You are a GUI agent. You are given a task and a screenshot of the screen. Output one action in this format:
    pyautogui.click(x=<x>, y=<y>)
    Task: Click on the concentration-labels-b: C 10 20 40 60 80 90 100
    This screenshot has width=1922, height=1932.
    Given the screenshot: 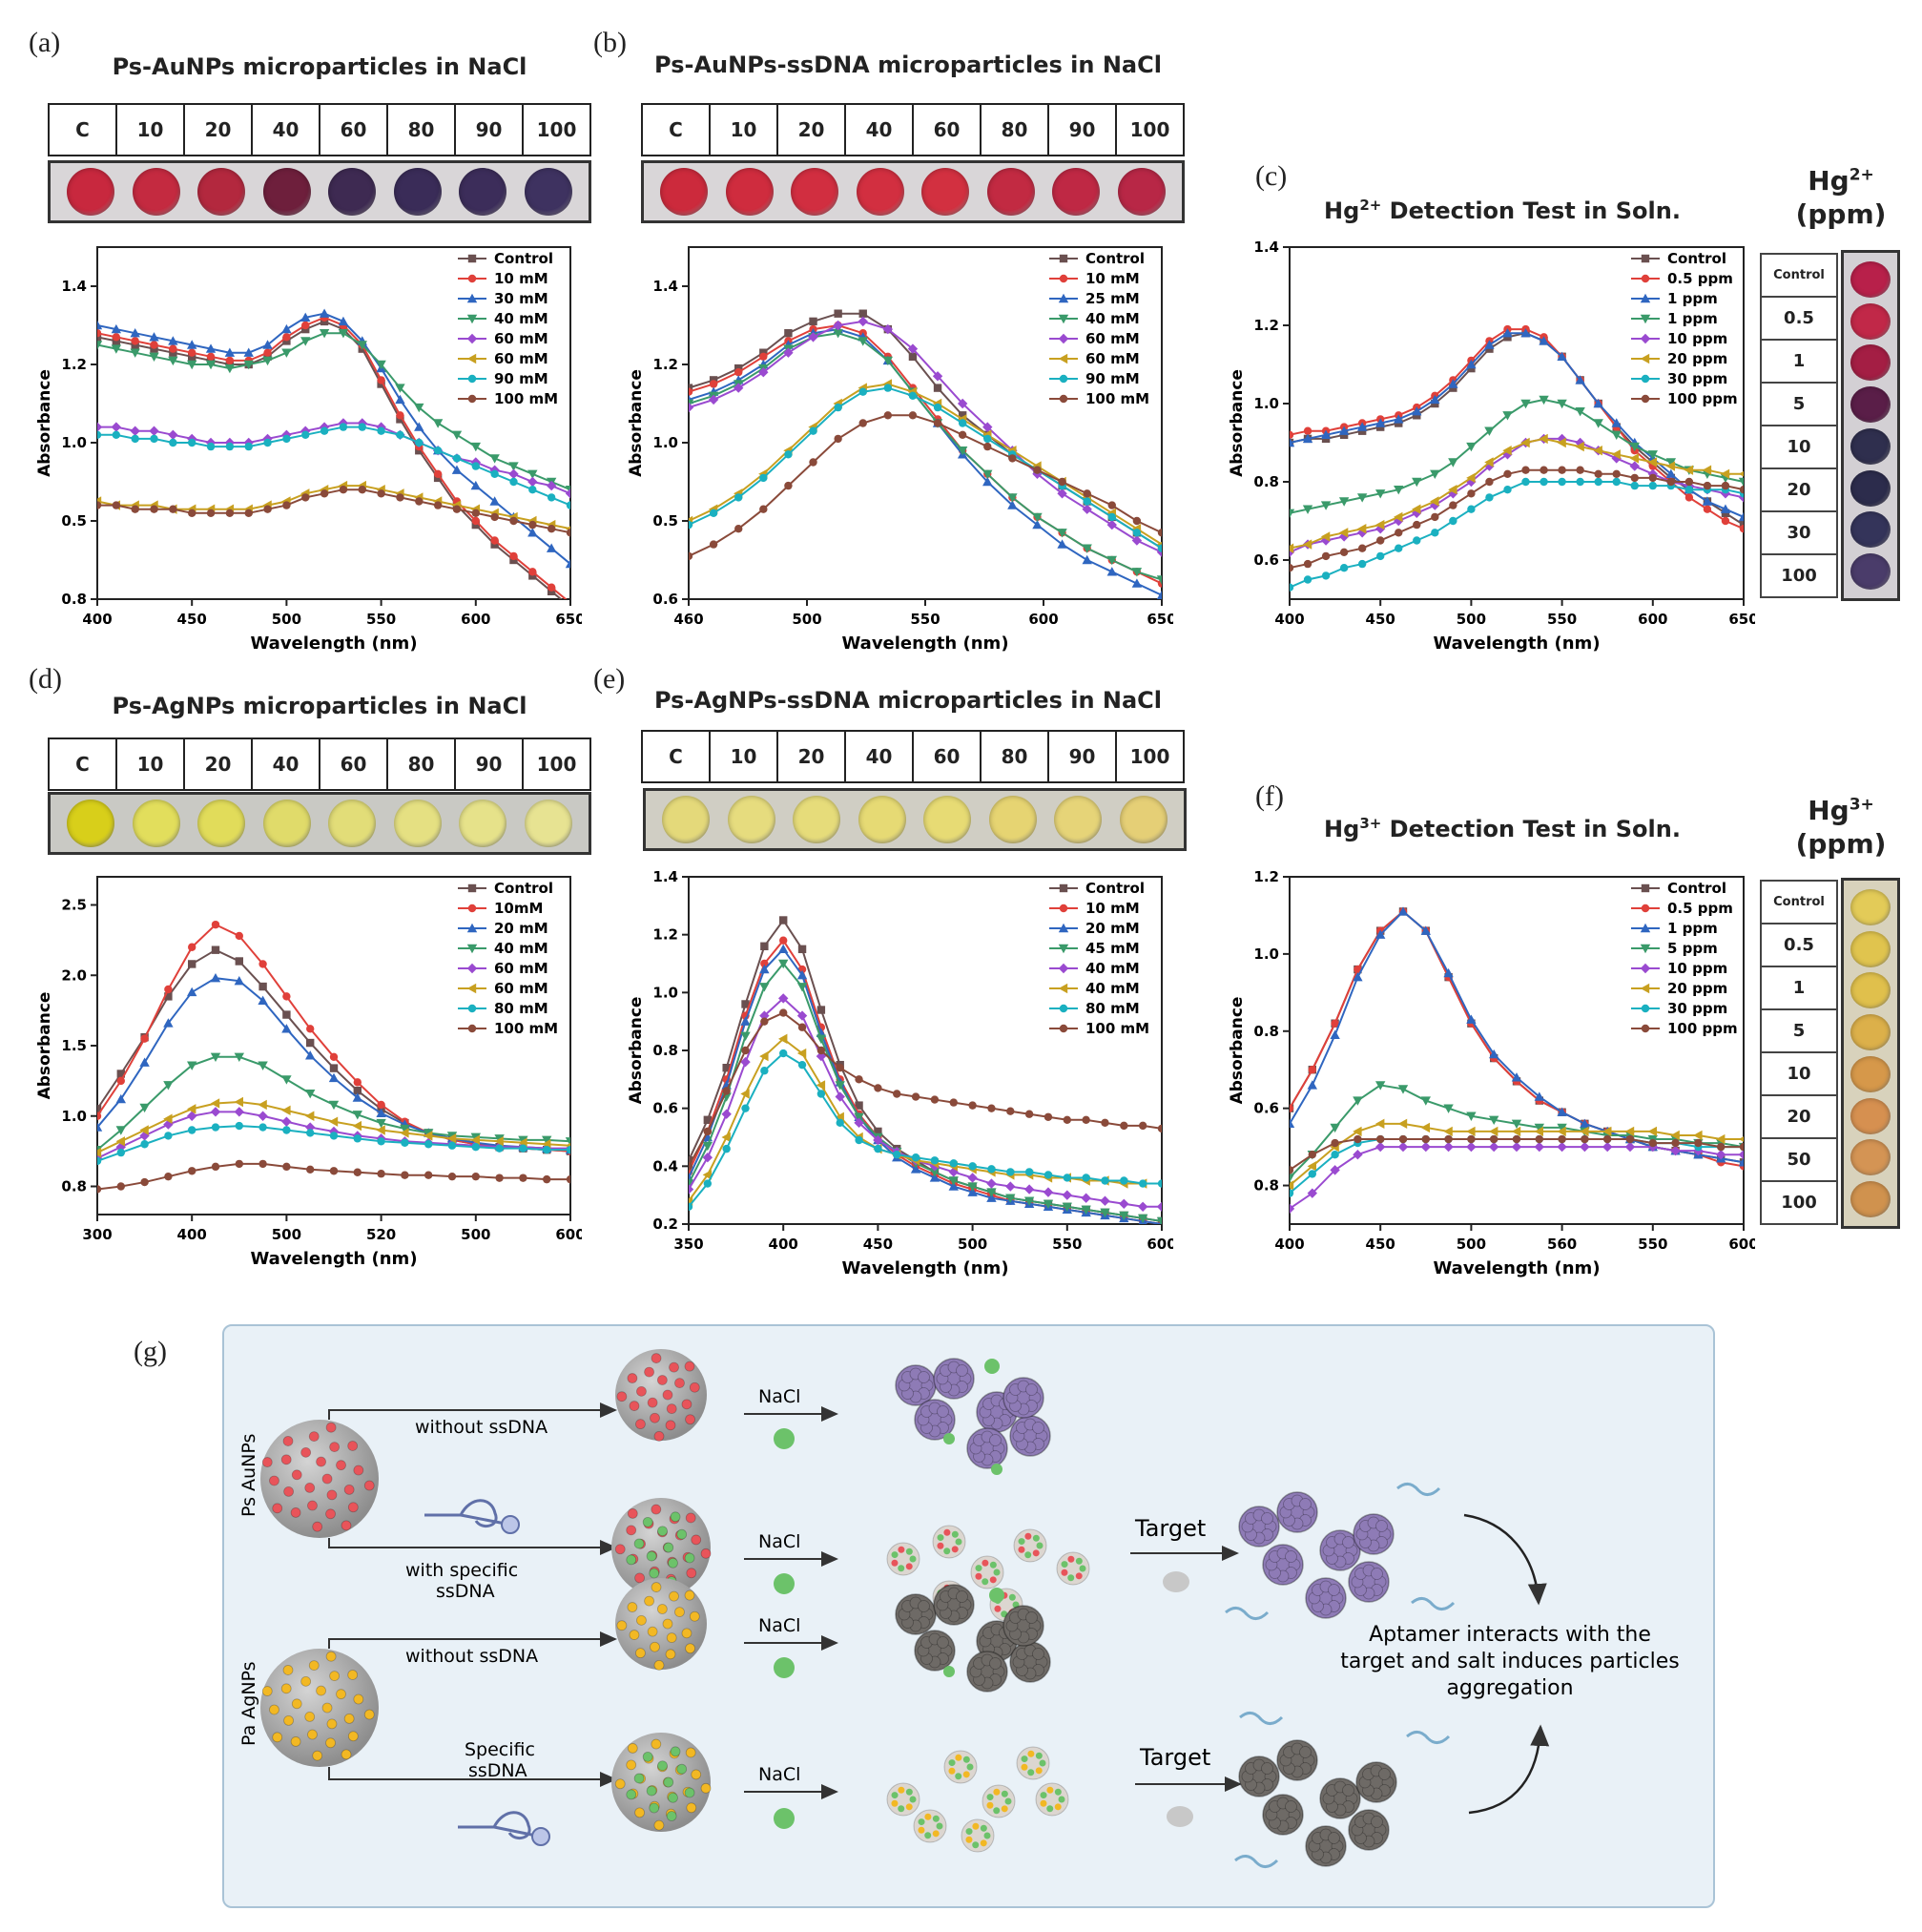 What is the action you would take?
    pyautogui.click(x=913, y=129)
    